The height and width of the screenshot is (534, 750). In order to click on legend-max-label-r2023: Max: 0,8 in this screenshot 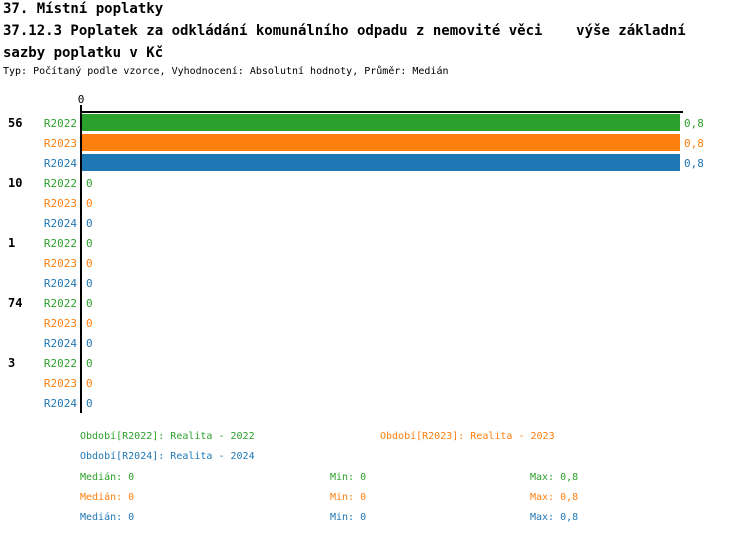, I will do `click(554, 497)`.